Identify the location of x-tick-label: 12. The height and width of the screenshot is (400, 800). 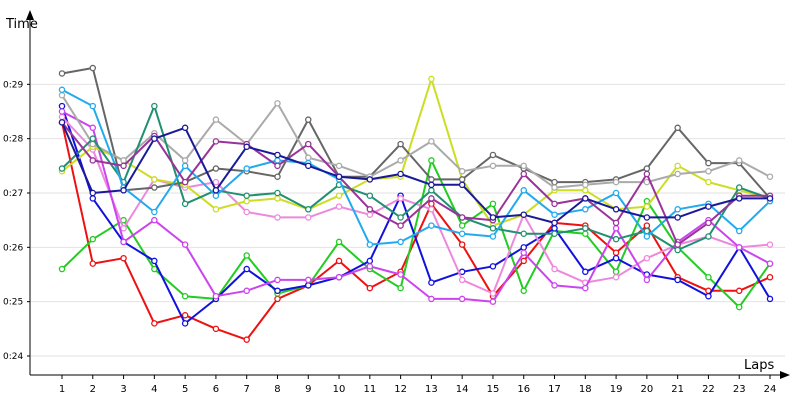
(400, 389).